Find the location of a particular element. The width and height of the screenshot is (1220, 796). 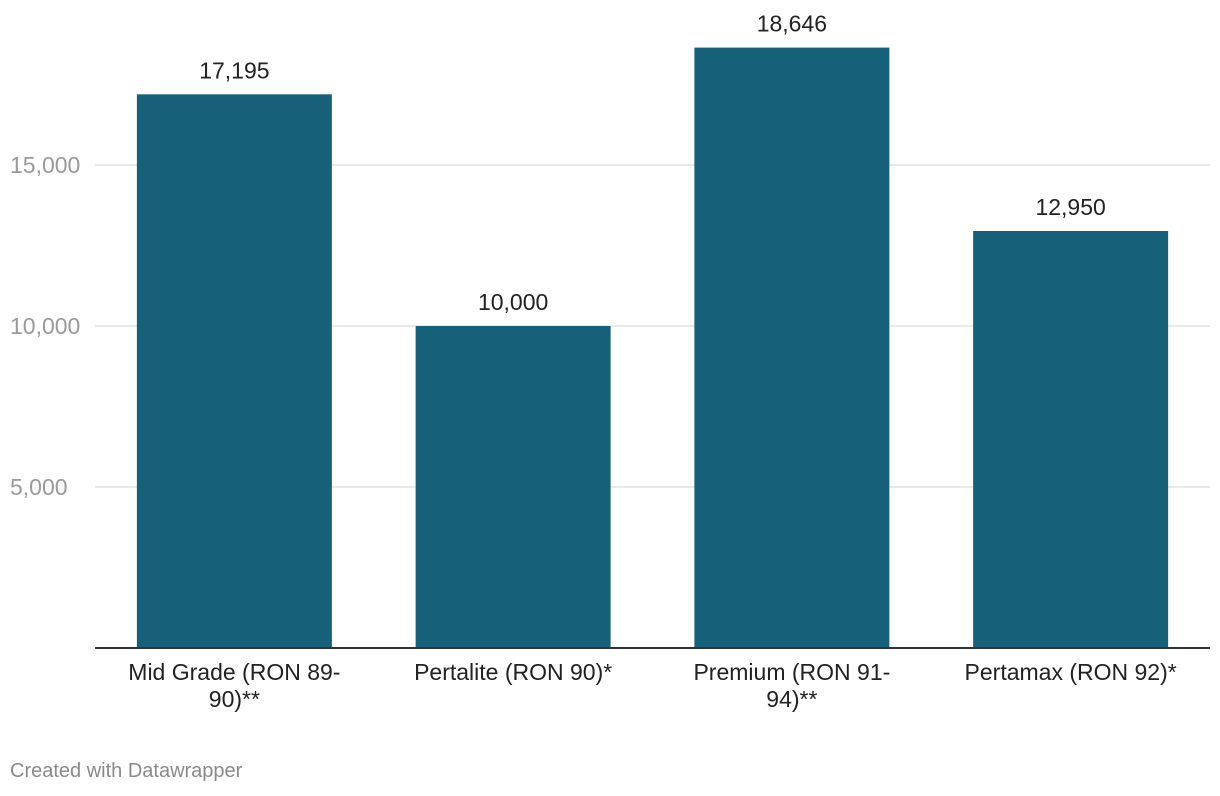

footer-credit: Created with Datawrapper is located at coordinates (126, 771).